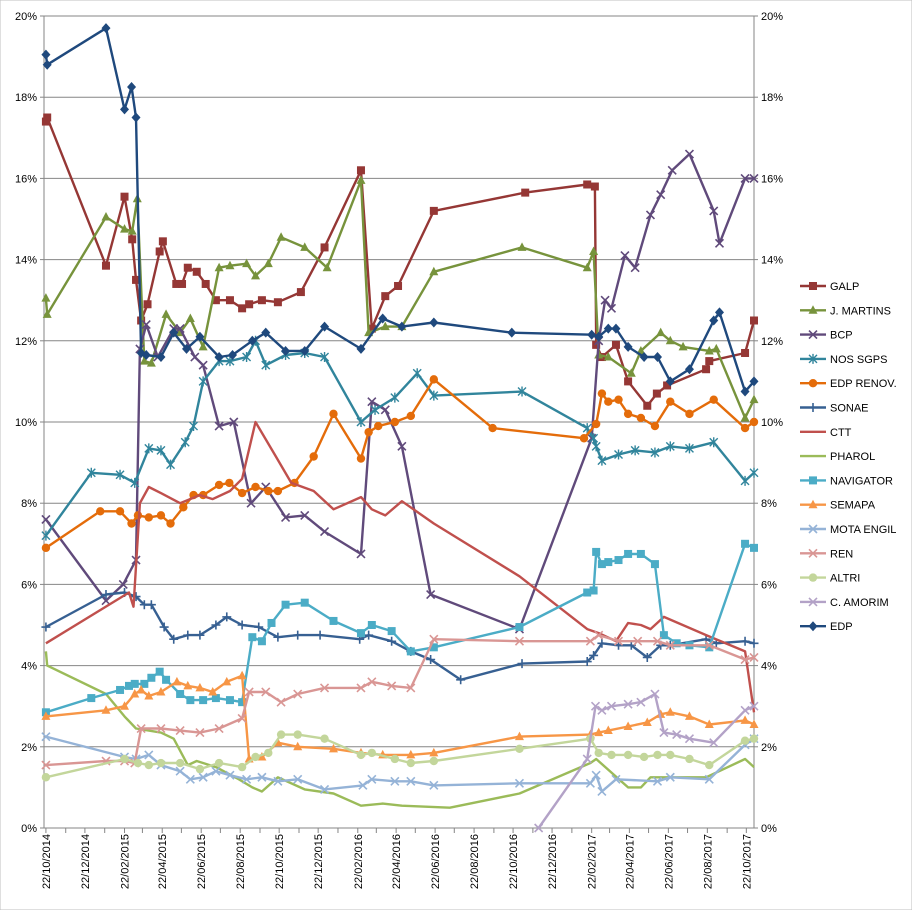 Image resolution: width=912 pixels, height=915 pixels. What do you see at coordinates (126, 861) in the screenshot?
I see `x-tick-label: 22/02/2015` at bounding box center [126, 861].